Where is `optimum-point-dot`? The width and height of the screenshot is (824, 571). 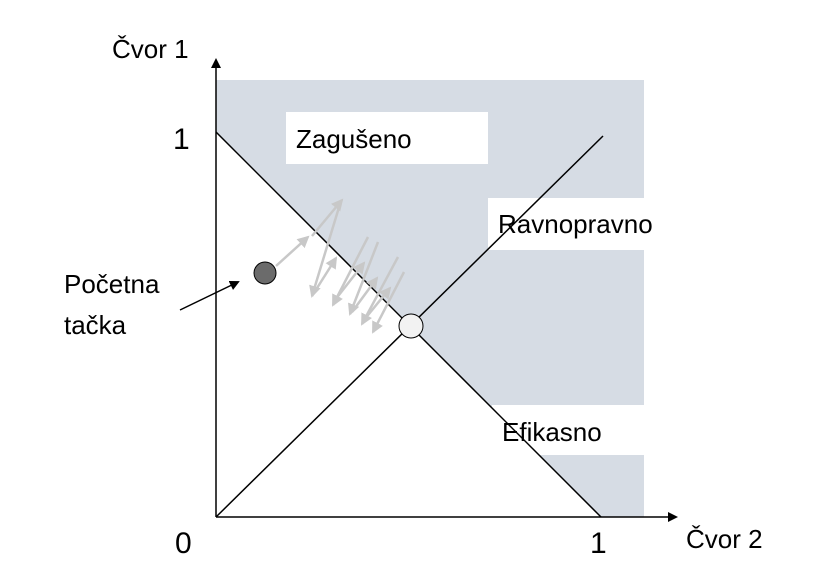 optimum-point-dot is located at coordinates (411, 326).